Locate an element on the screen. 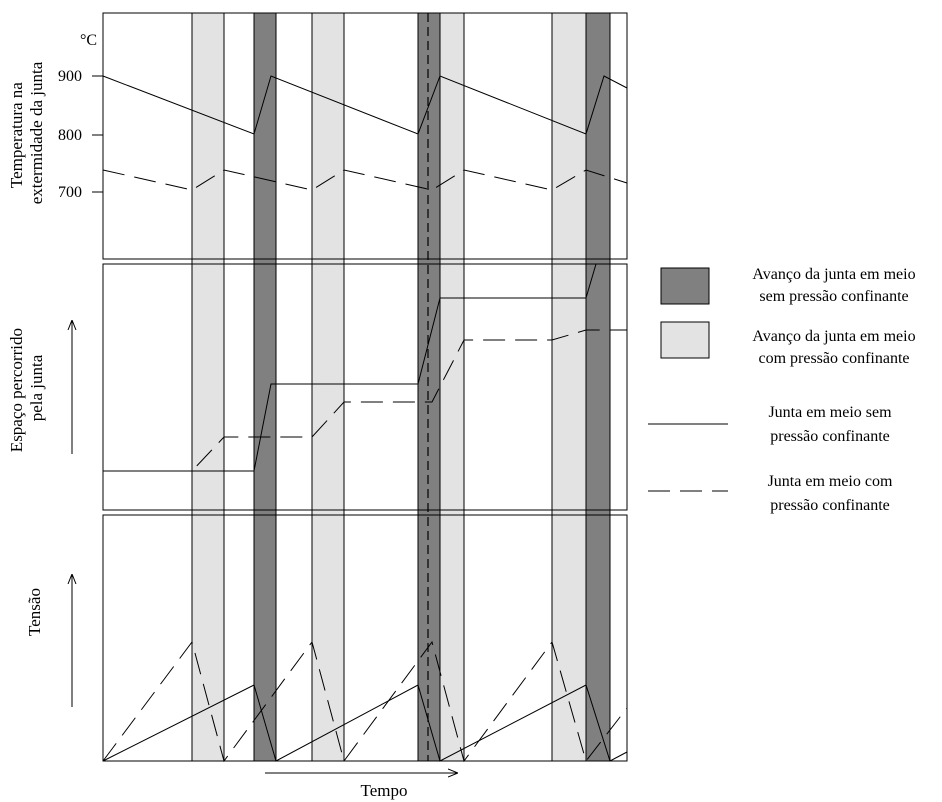 This screenshot has height=802, width=942. temperature-dashed-line is located at coordinates (365, 180).